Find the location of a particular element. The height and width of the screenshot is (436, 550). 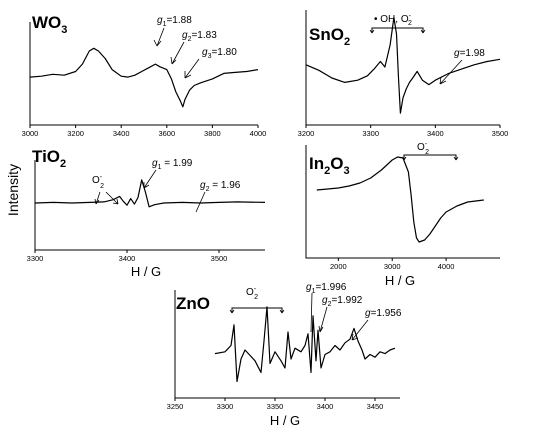

x-tick-label-zno: 3450 is located at coordinates (375, 406).